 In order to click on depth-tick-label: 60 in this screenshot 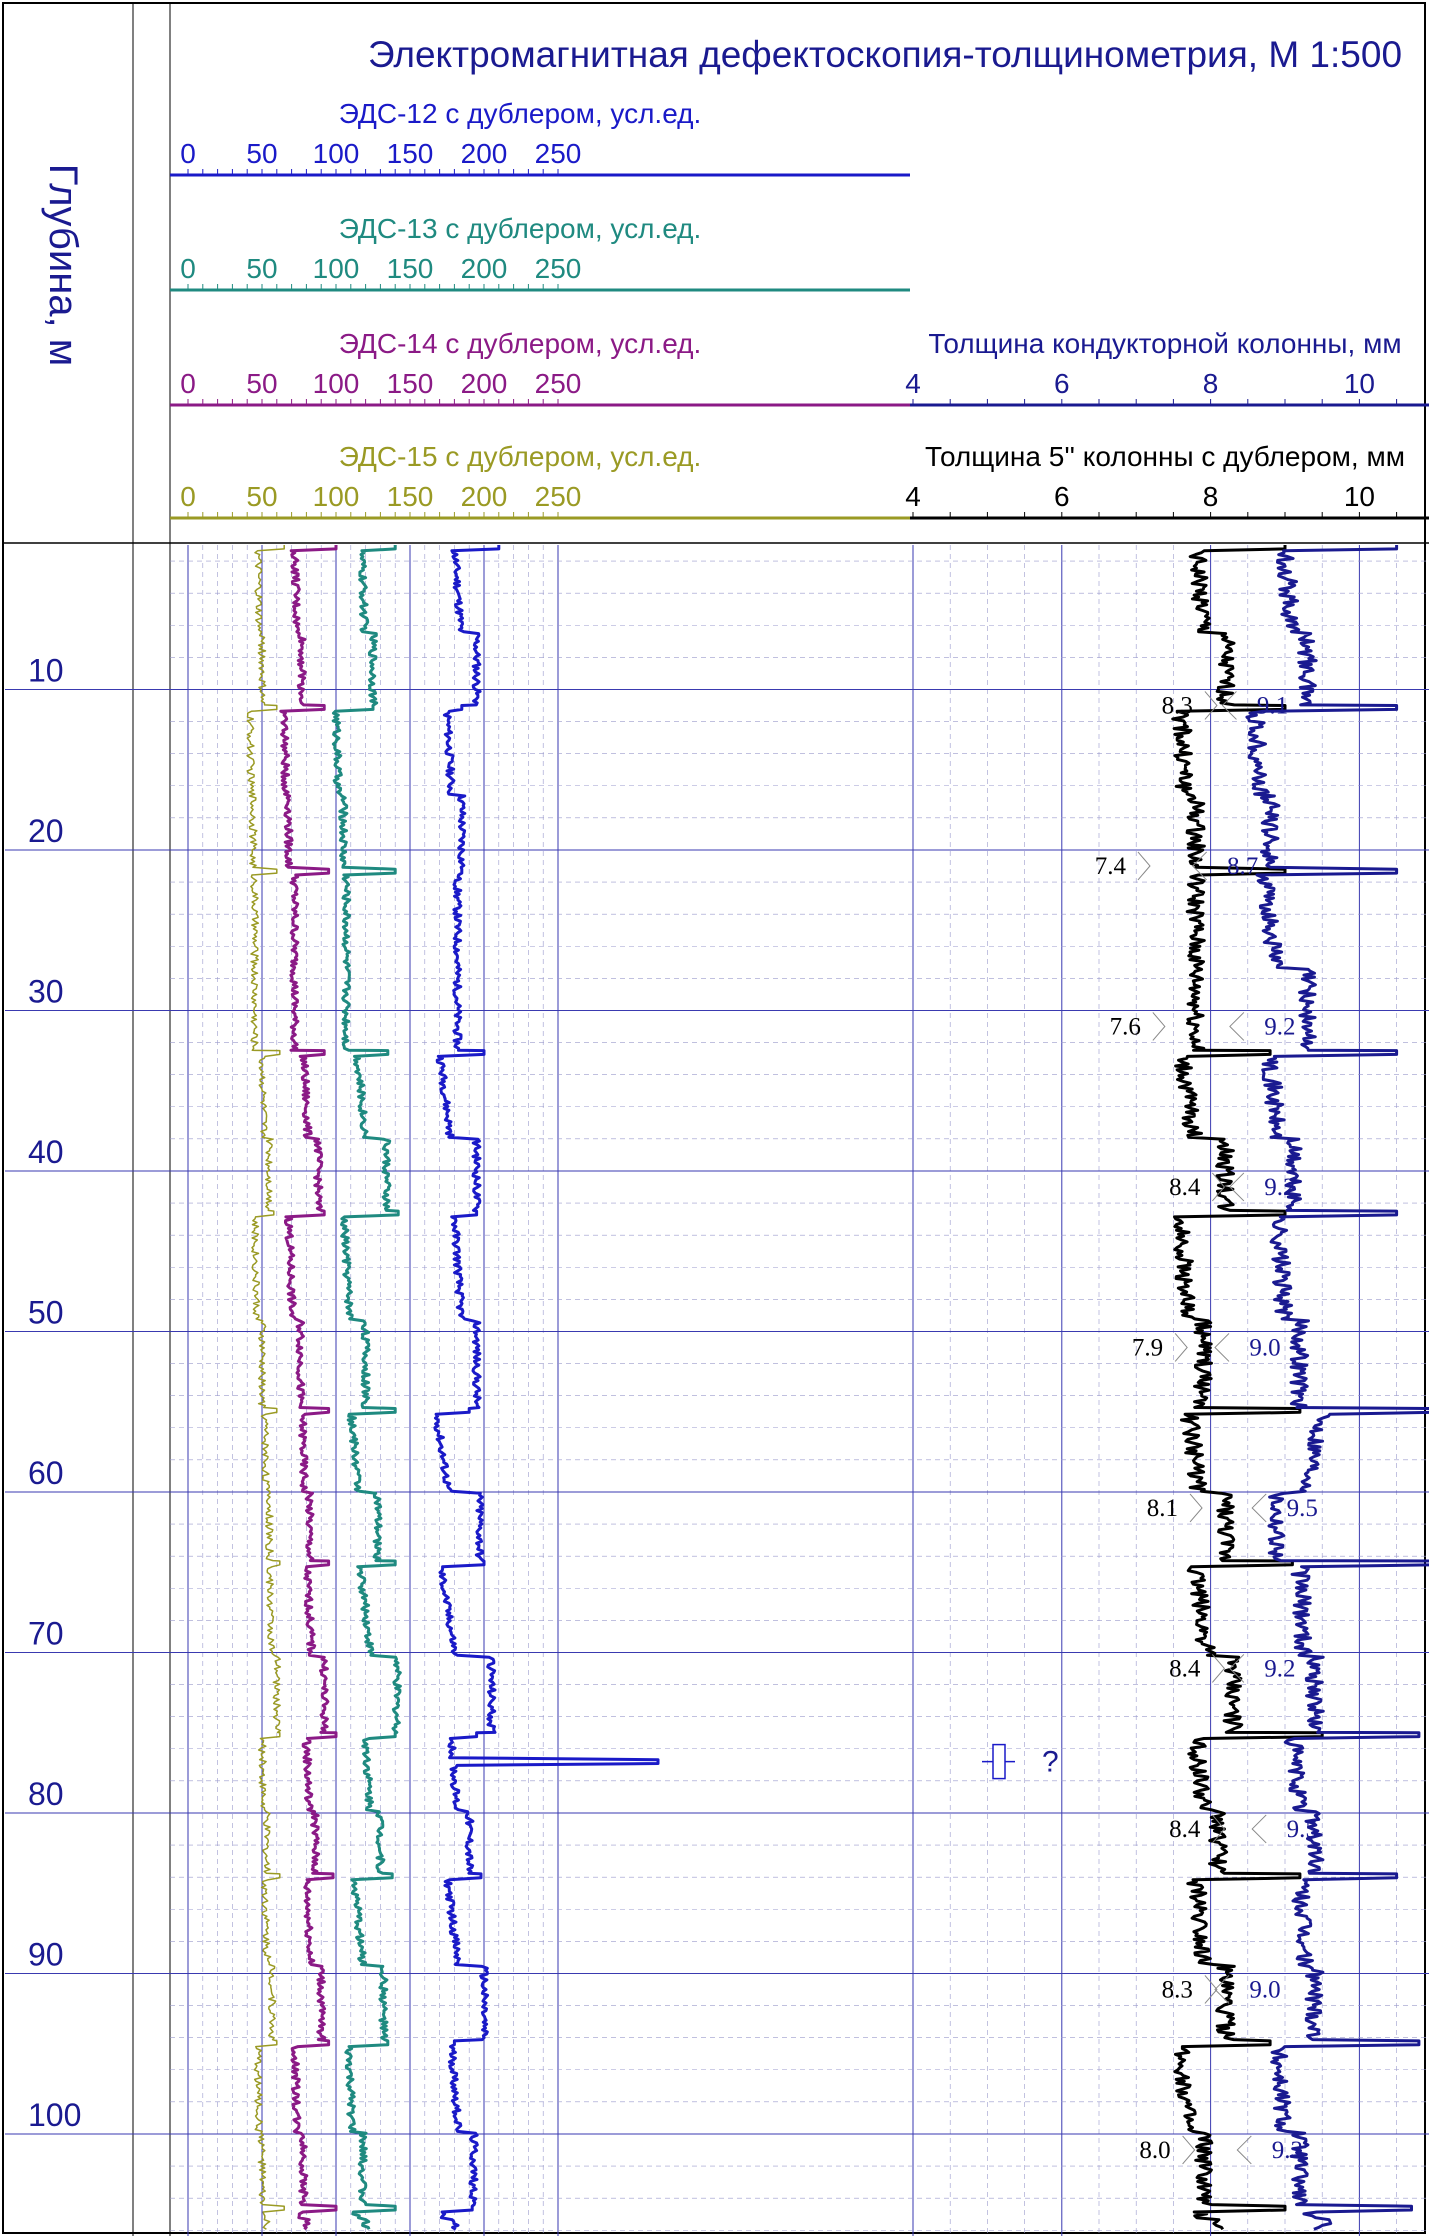, I will do `click(46, 1473)`.